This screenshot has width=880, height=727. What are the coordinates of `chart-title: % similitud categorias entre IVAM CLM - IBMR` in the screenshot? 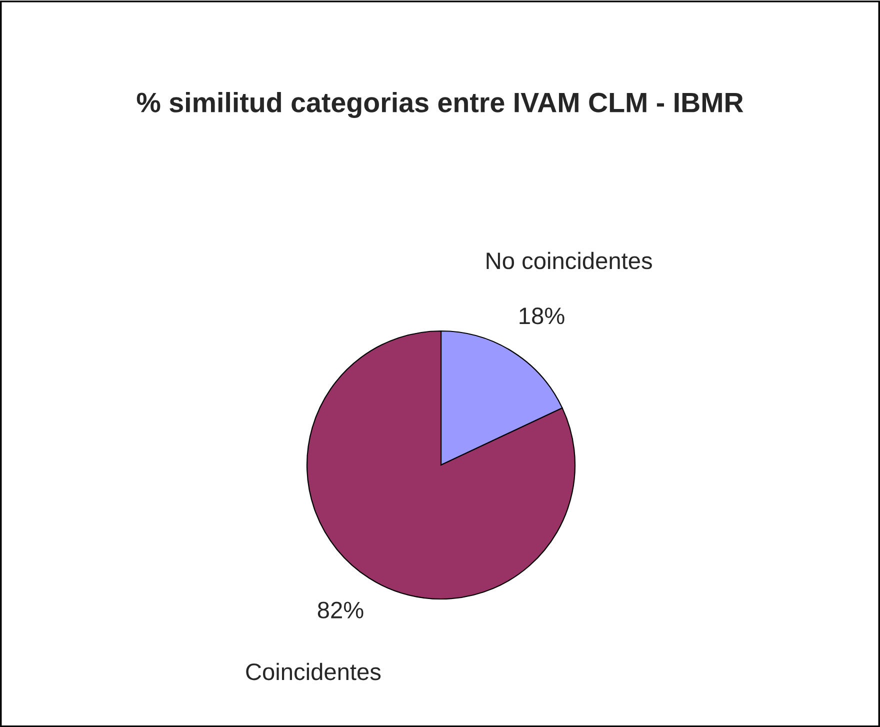 It's located at (440, 105).